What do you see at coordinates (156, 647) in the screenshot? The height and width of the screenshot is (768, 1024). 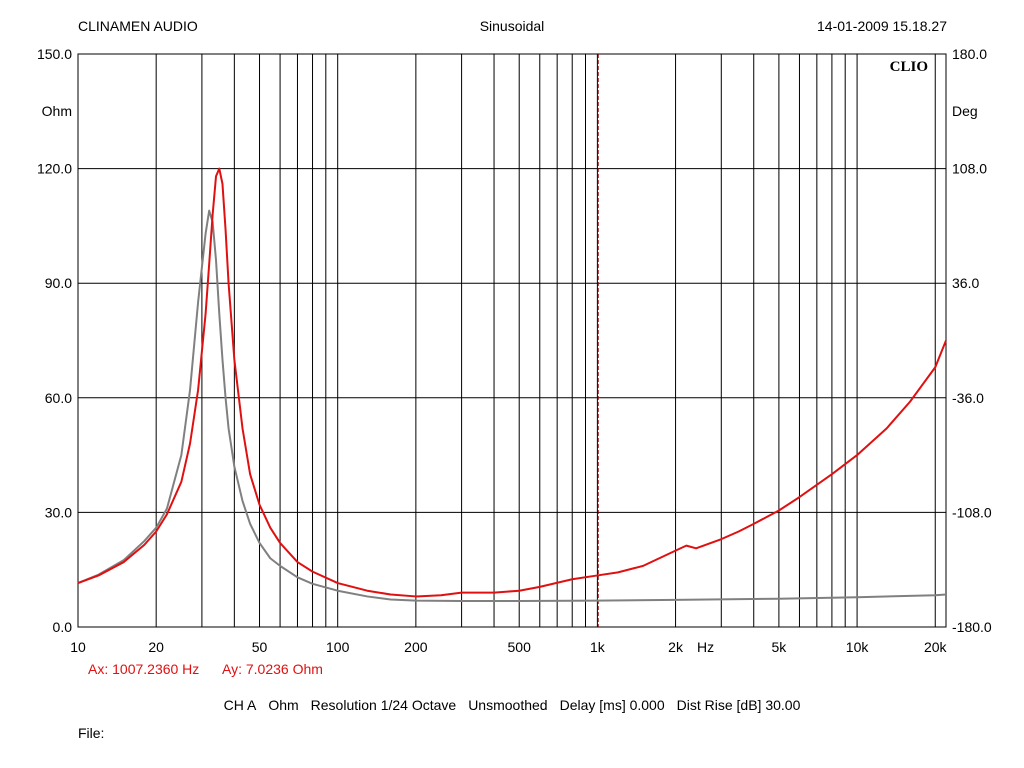 I see `x-tick-label: 20` at bounding box center [156, 647].